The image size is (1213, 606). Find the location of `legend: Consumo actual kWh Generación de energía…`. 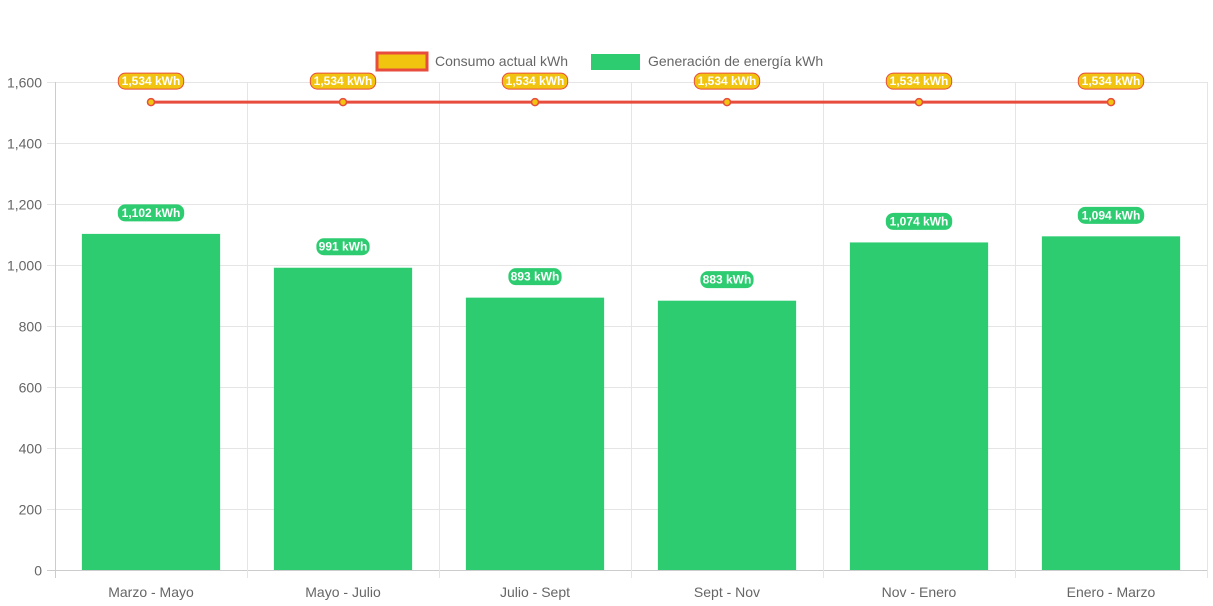

legend: Consumo actual kWh Generación de energía… is located at coordinates (599, 61).